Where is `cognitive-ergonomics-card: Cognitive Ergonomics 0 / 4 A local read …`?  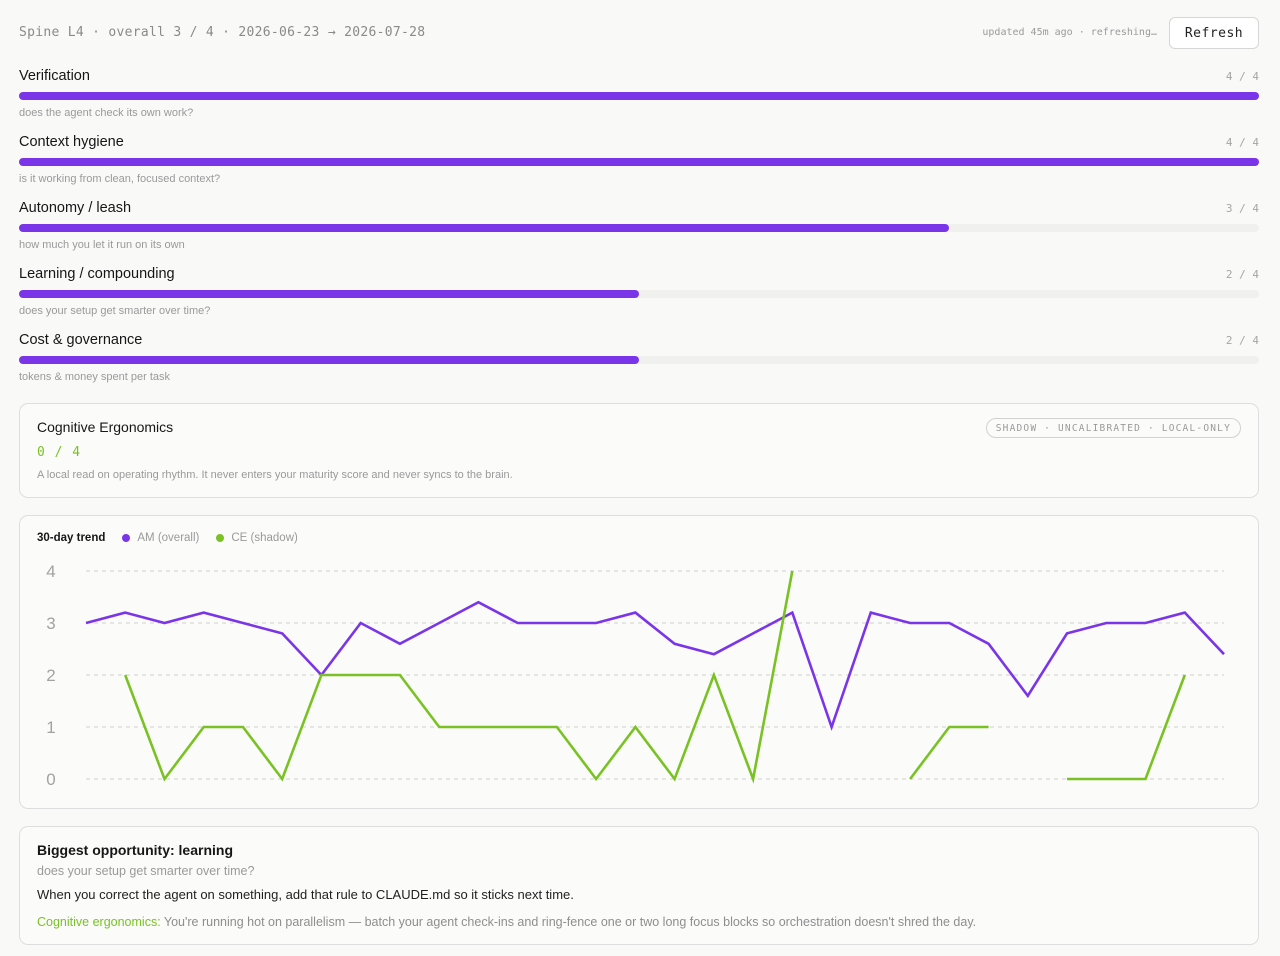 cognitive-ergonomics-card: Cognitive Ergonomics 0 / 4 A local read … is located at coordinates (639, 450).